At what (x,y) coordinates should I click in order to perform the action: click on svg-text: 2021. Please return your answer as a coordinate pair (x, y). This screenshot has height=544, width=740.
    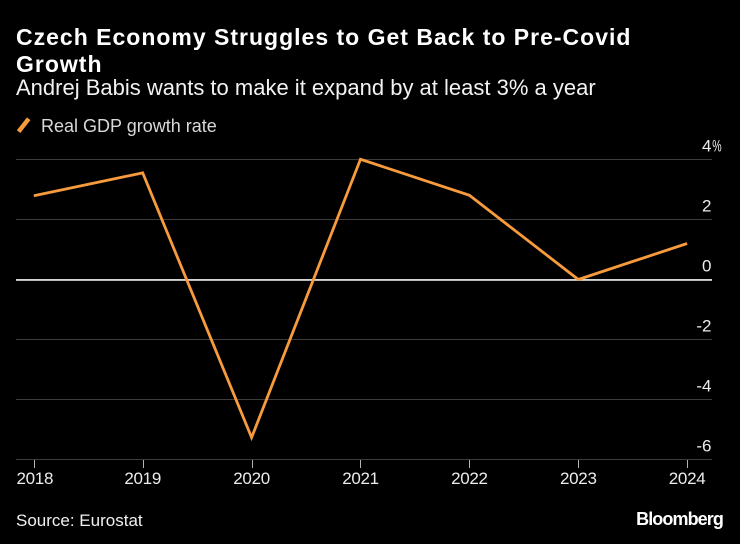
    Looking at the image, I should click on (360, 478).